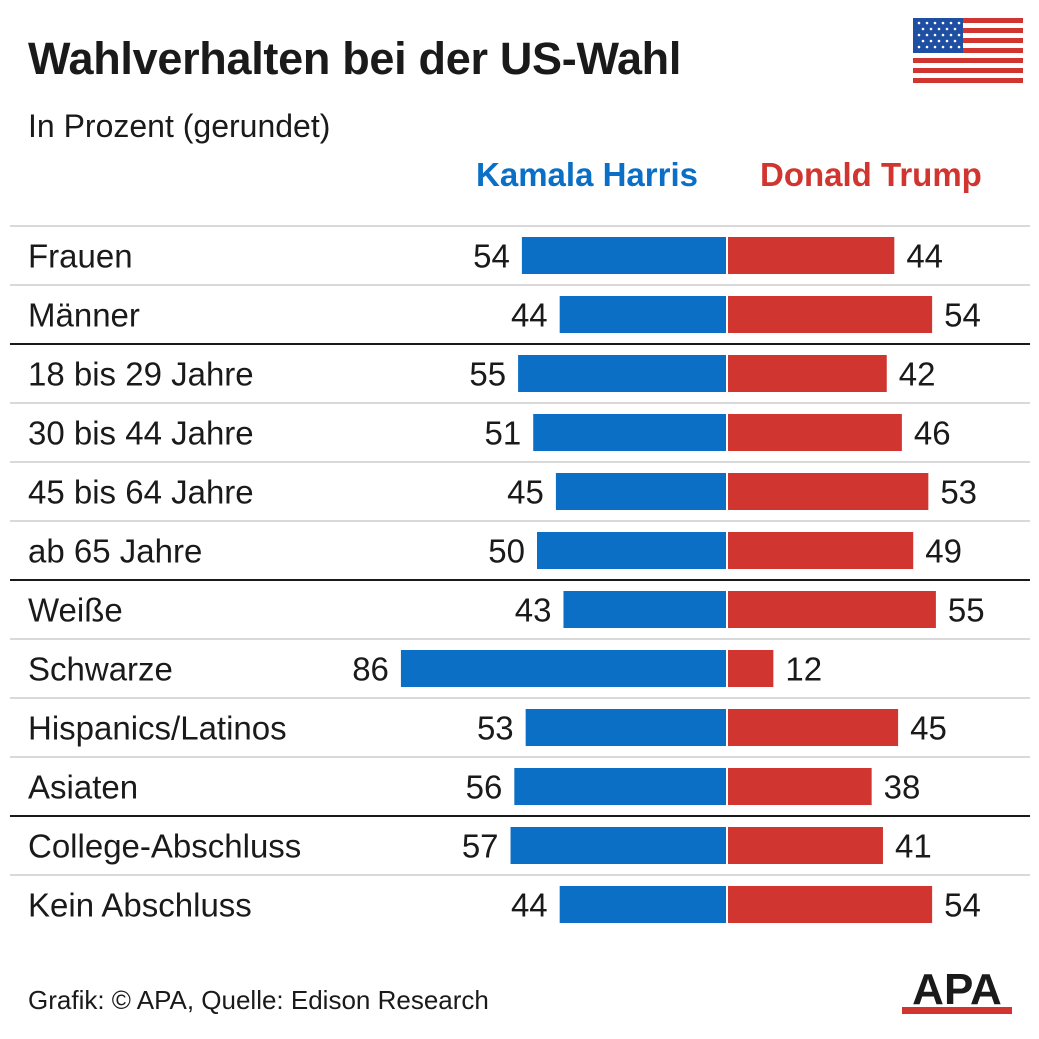  What do you see at coordinates (179, 126) in the screenshot?
I see `chart-subtitle: In Prozent (gerundet)` at bounding box center [179, 126].